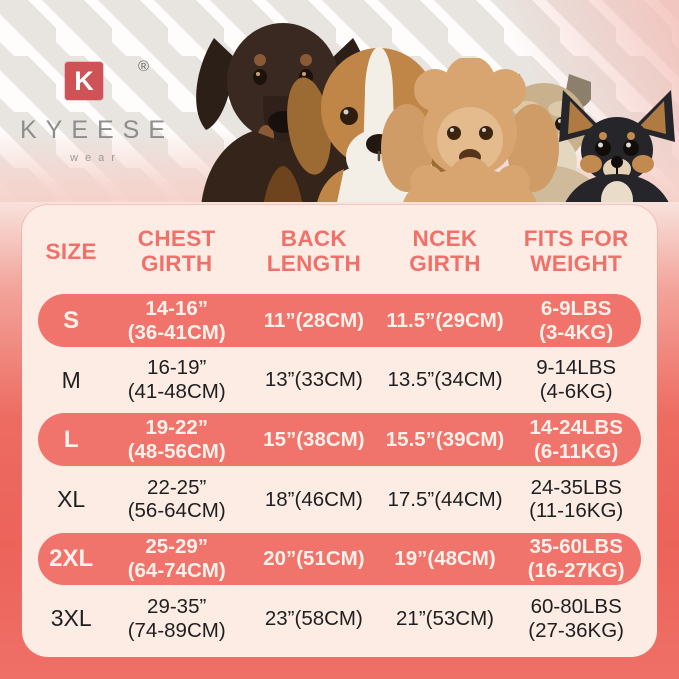  Describe the element at coordinates (576, 559) in the screenshot. I see `cell-weight: 35-60LBS (16-27KG)` at that location.